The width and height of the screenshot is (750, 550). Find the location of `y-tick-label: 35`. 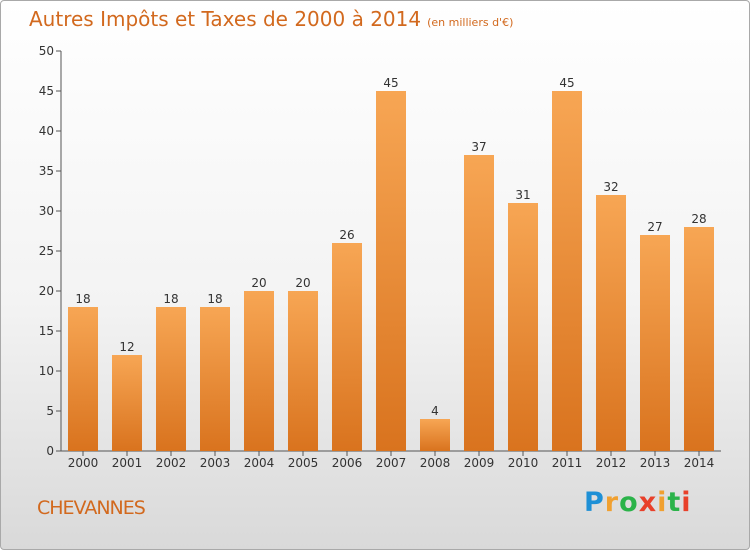

y-tick-label: 35 is located at coordinates (46, 171).